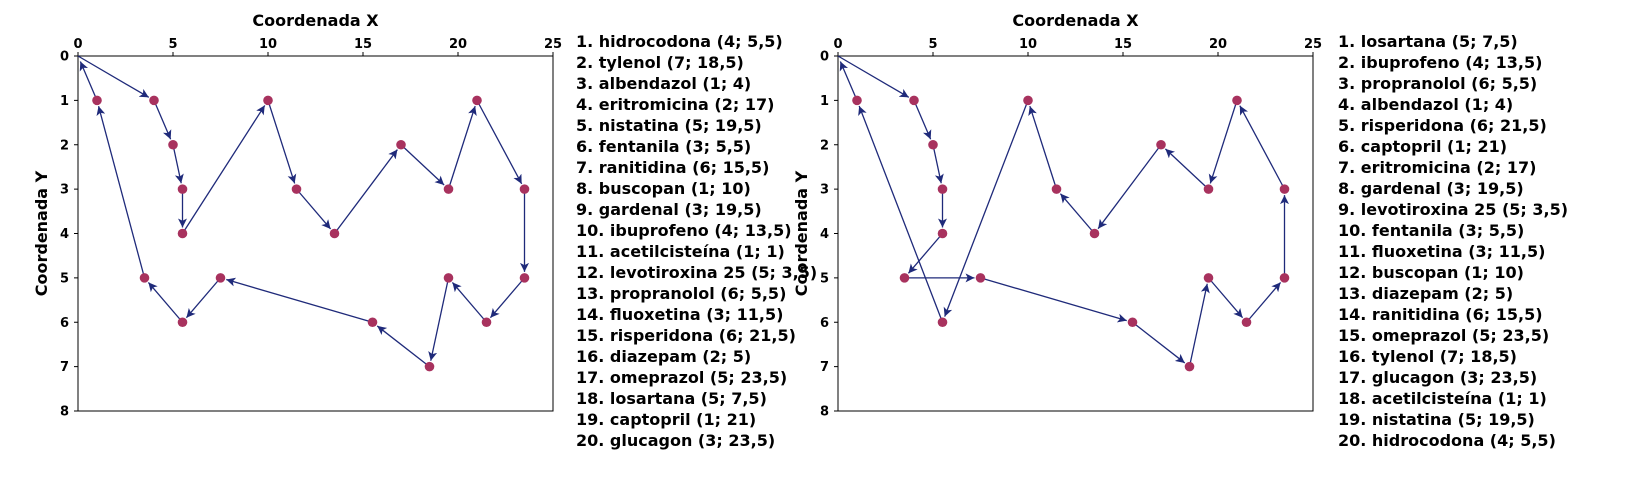  I want to click on legend-item: 19. nistatina (5; 19,5), so click(1436, 419).